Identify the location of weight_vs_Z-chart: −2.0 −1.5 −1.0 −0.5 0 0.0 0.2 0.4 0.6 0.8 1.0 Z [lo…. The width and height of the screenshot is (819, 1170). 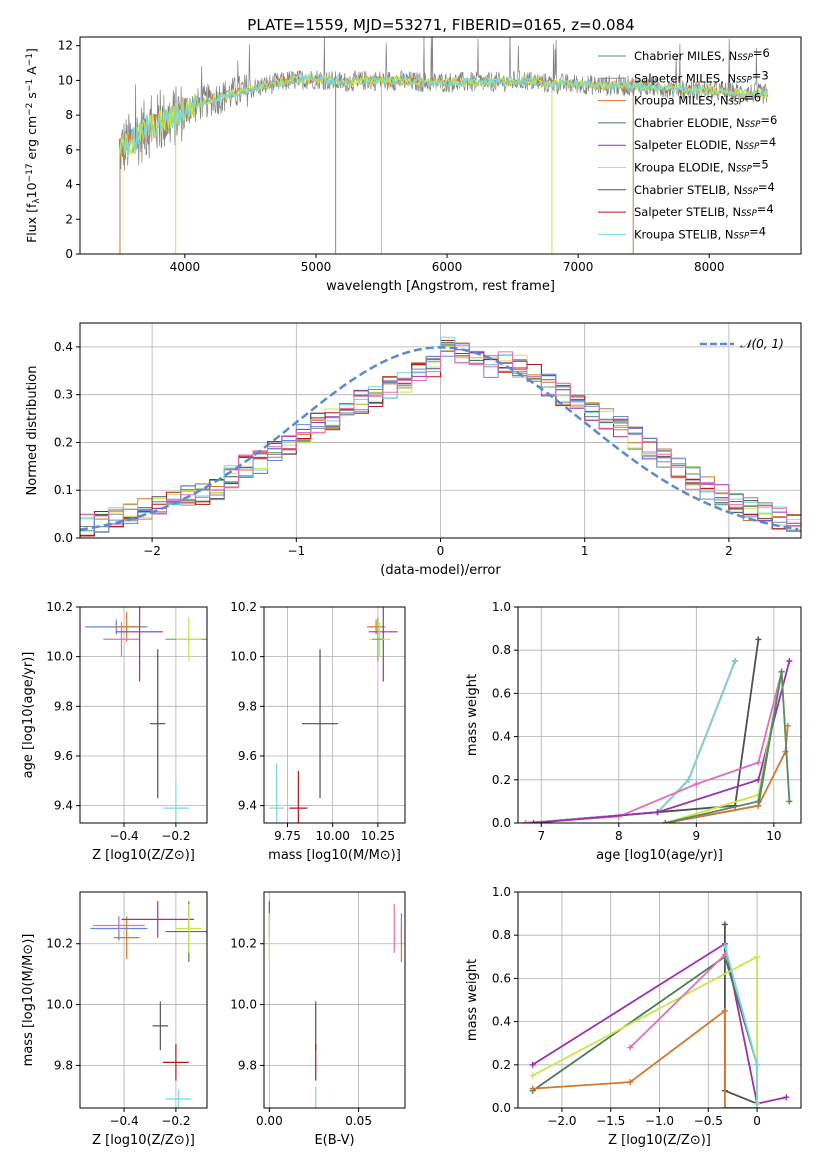
(633, 1016).